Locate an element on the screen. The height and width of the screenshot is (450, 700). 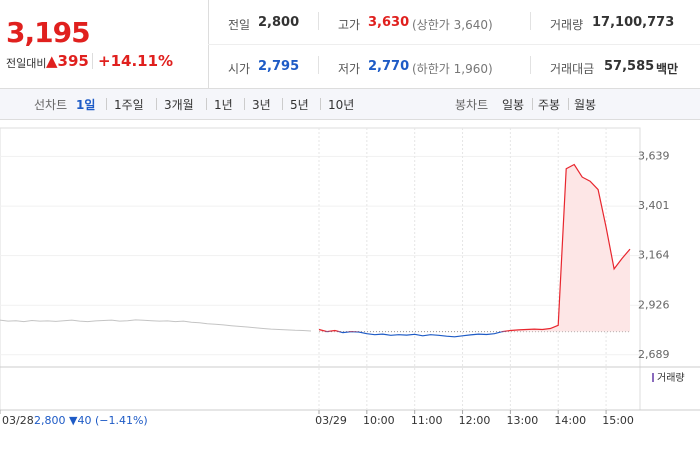
field-label: 시가 is located at coordinates (239, 69).